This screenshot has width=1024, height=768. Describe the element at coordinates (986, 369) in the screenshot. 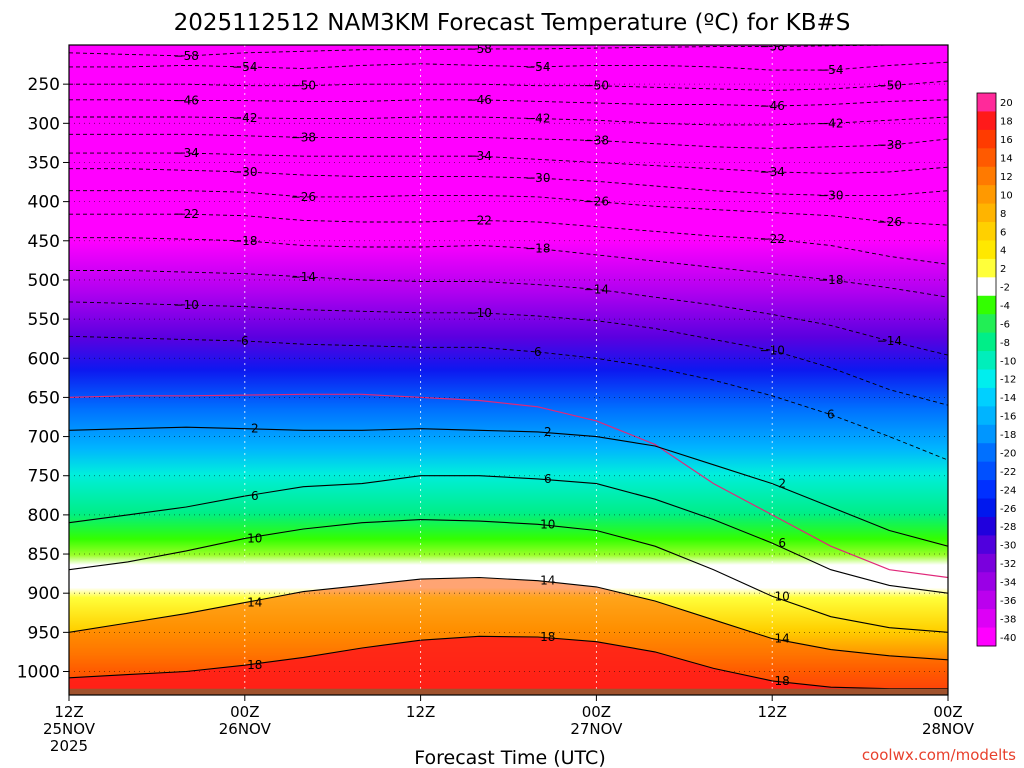

I see `colorbar-frame` at that location.